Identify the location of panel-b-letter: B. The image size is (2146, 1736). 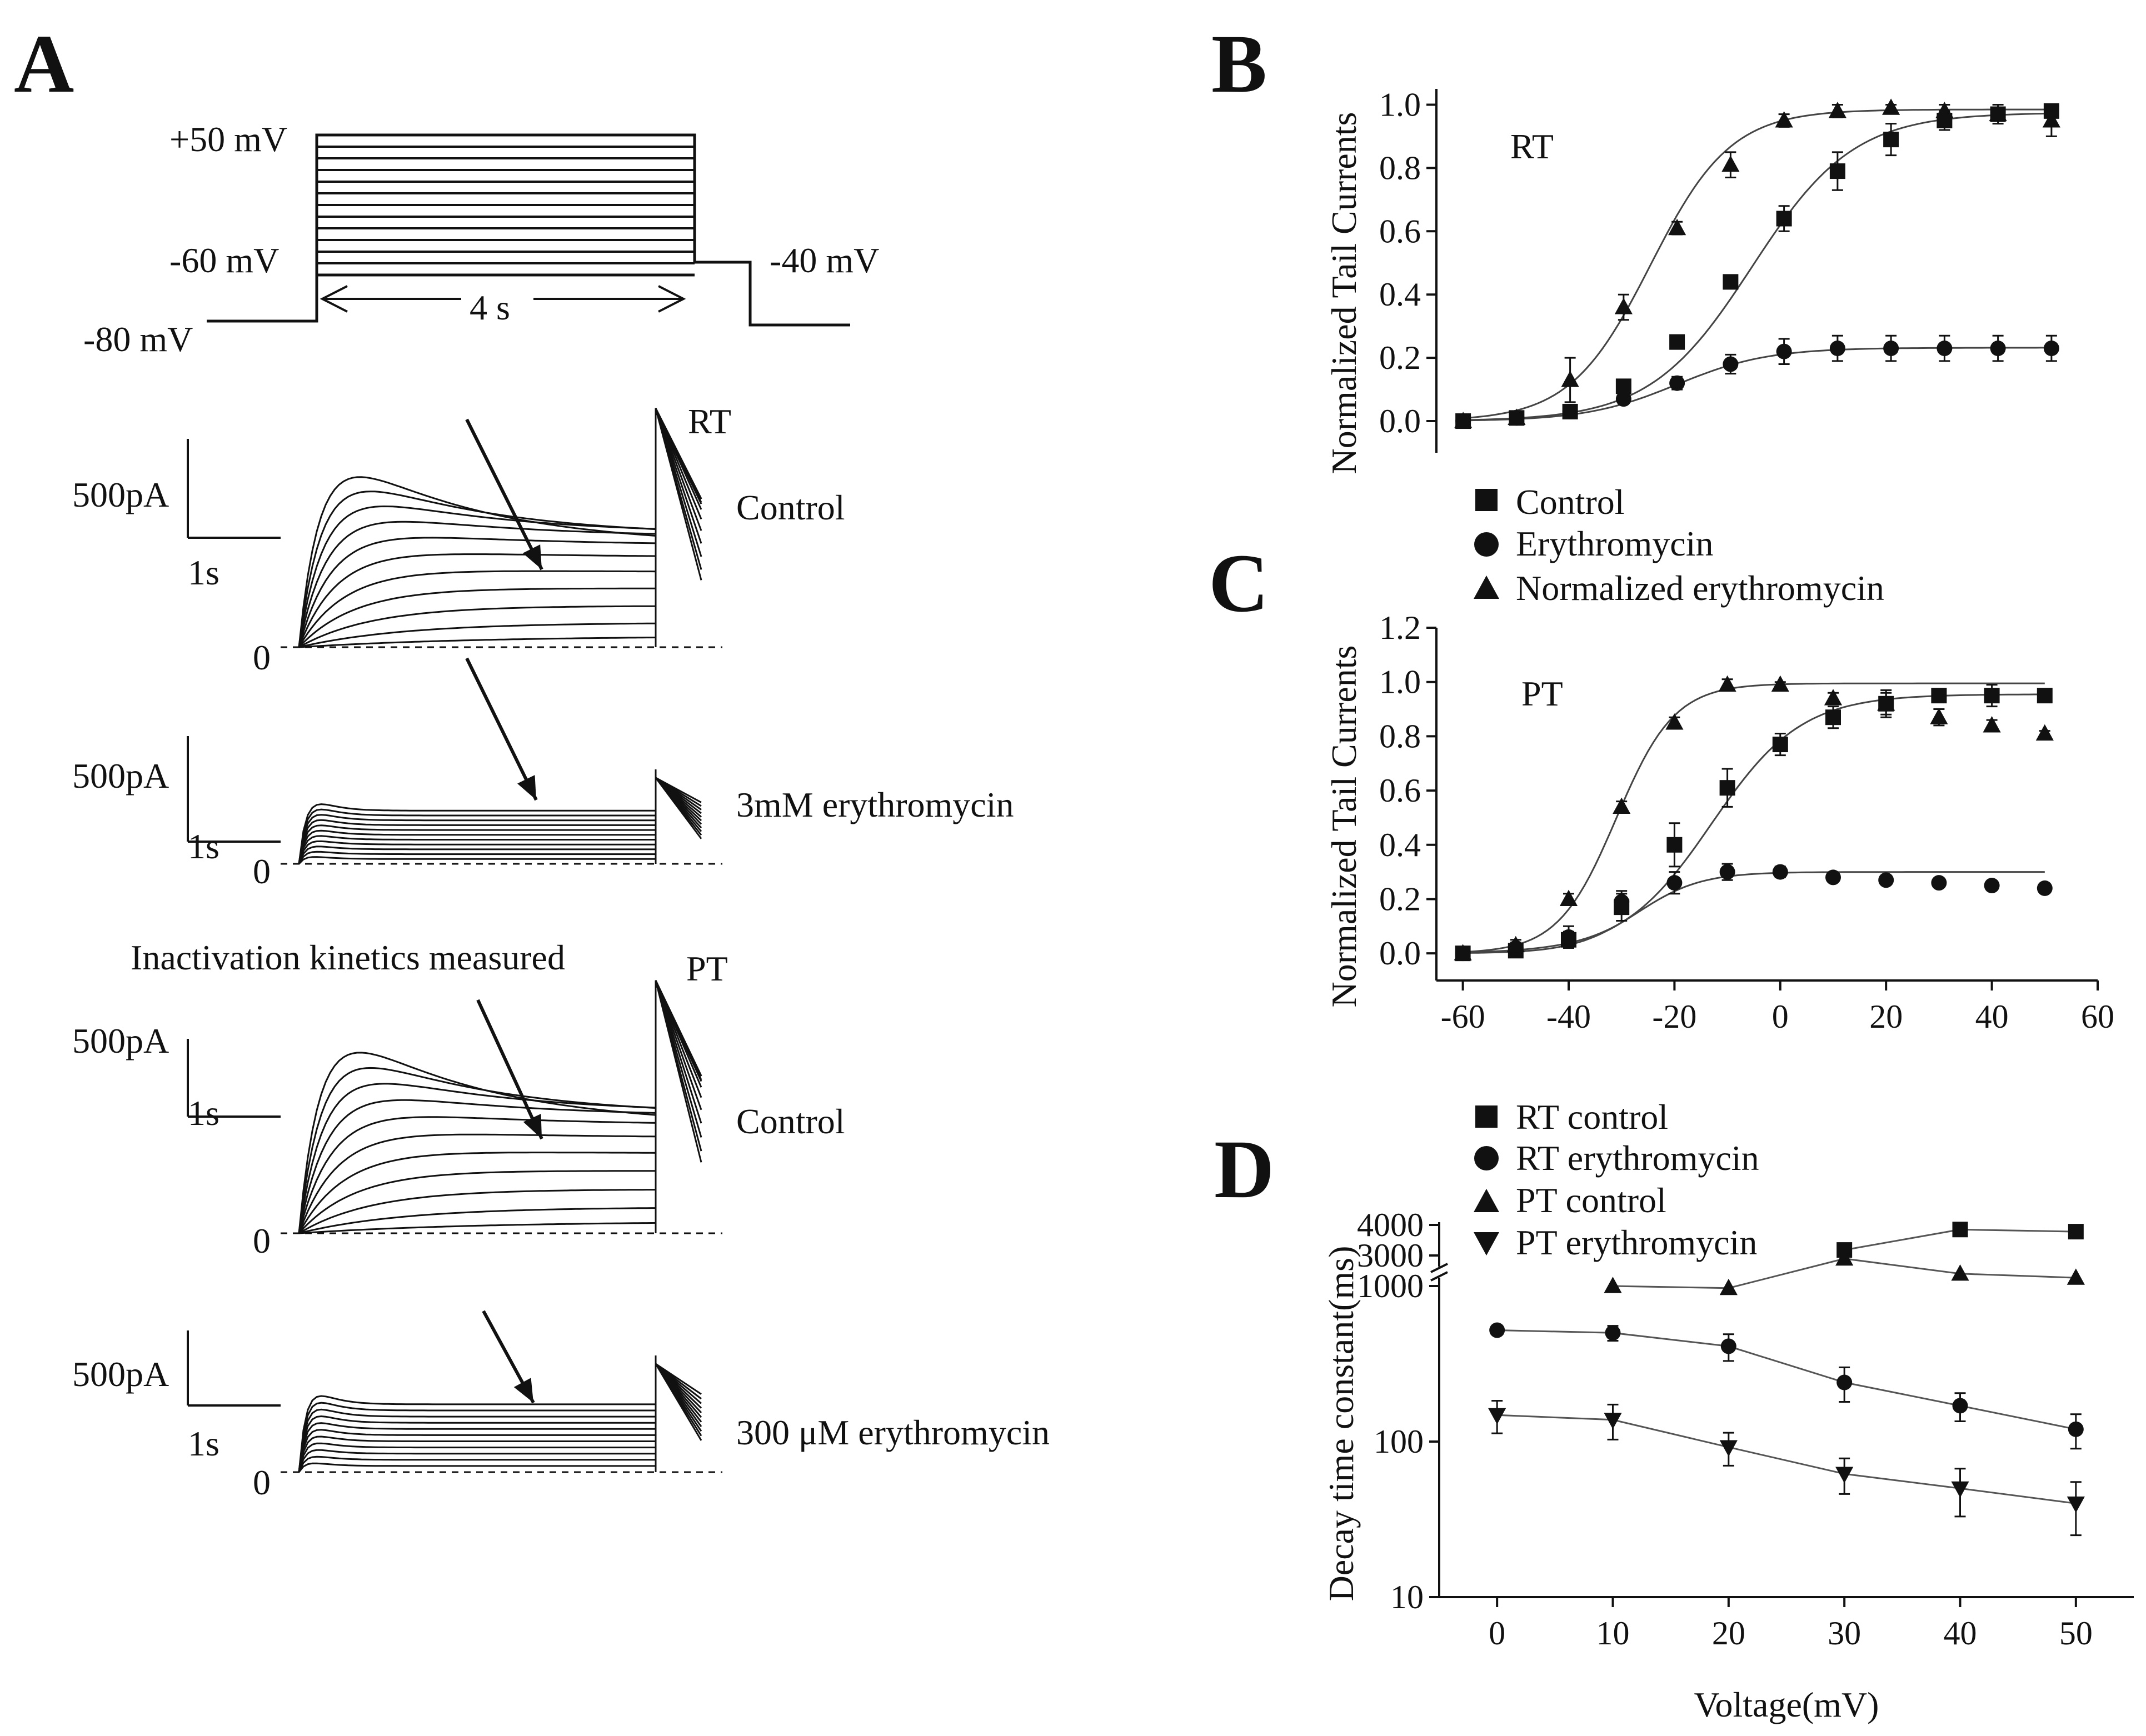
(1239, 64).